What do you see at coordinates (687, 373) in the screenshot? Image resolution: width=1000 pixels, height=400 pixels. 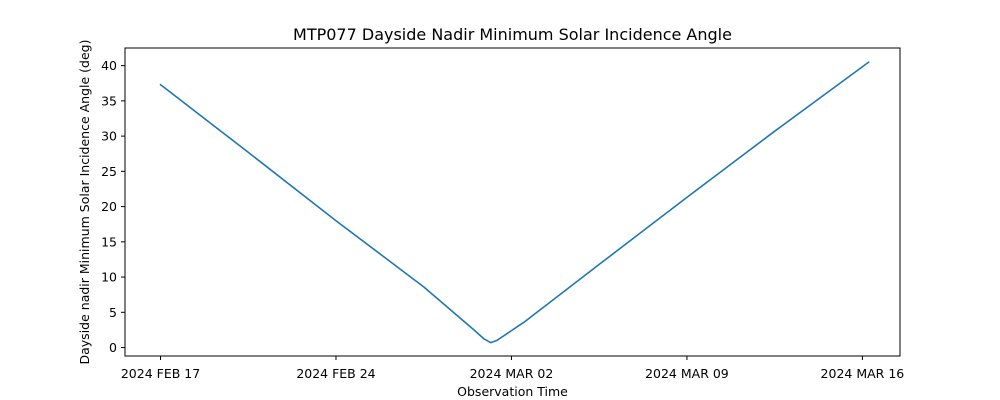 I see `x-tick-label: 2024 MAR 09` at bounding box center [687, 373].